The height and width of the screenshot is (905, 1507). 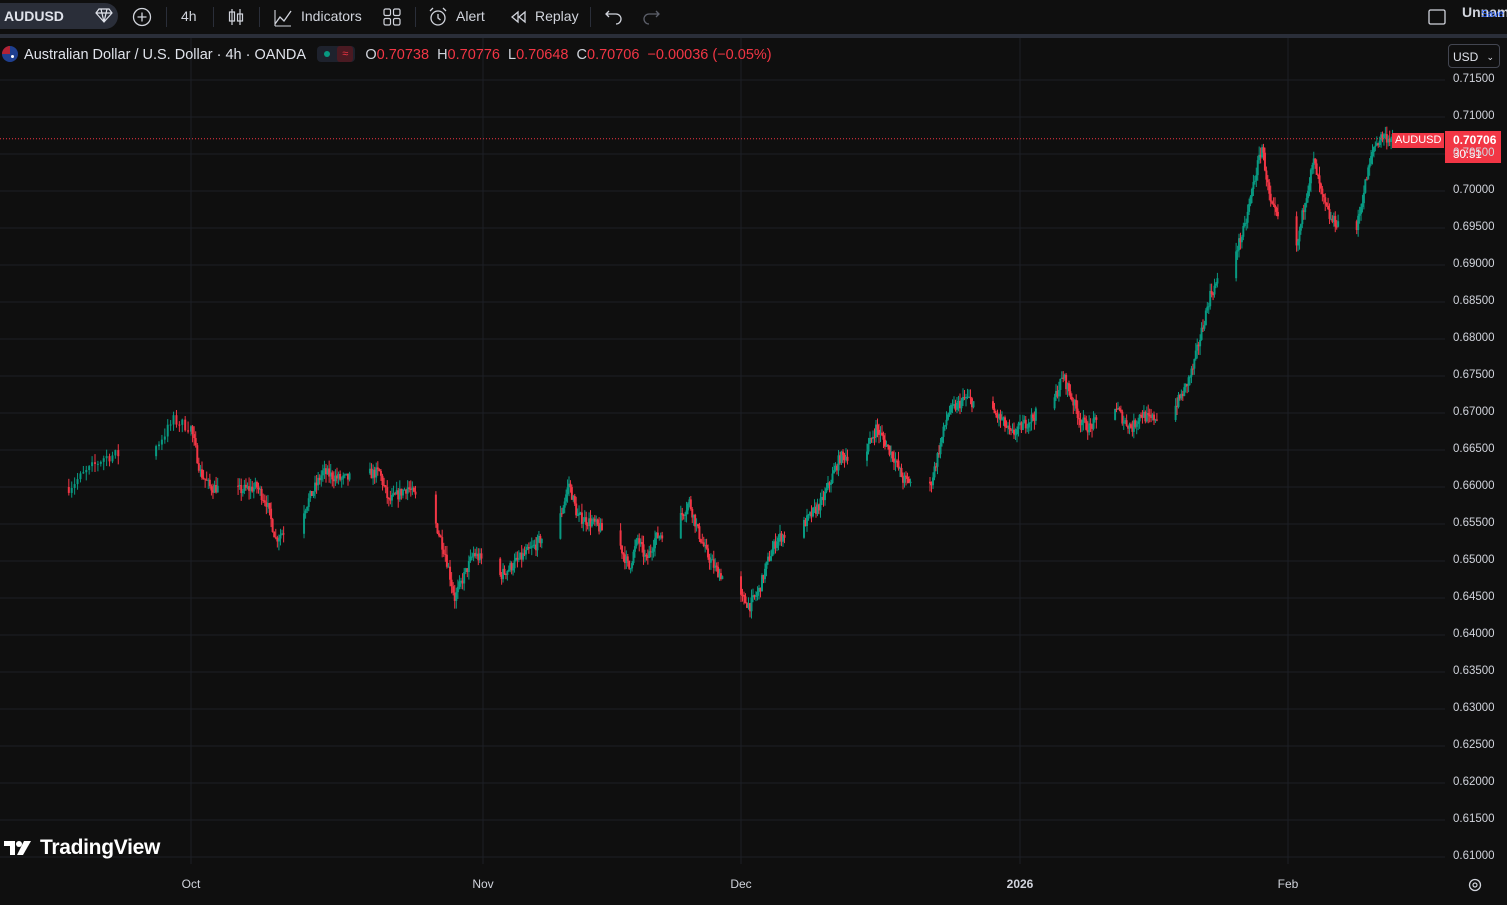 I want to click on time-tick-label: Oct, so click(x=191, y=884).